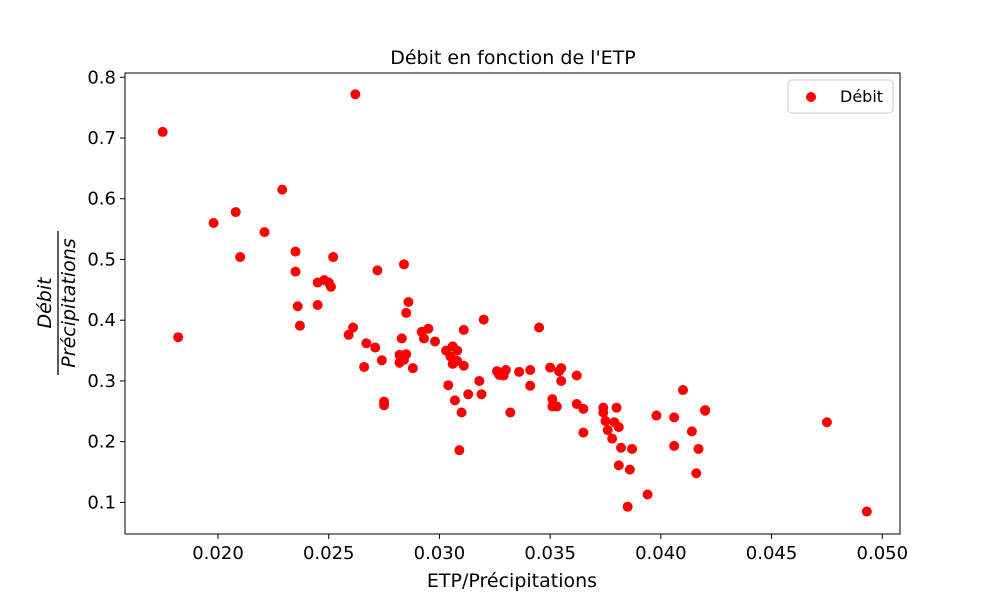  What do you see at coordinates (101, 442) in the screenshot?
I see `y-tick-label: 0.2` at bounding box center [101, 442].